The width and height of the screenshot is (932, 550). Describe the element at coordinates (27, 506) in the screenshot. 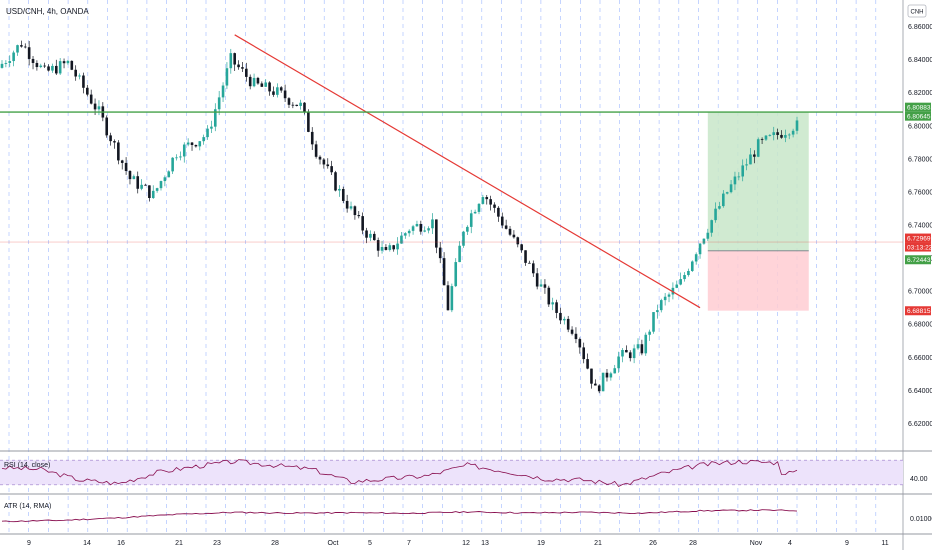

I see `atr-title: ATR (14, RMA)` at that location.